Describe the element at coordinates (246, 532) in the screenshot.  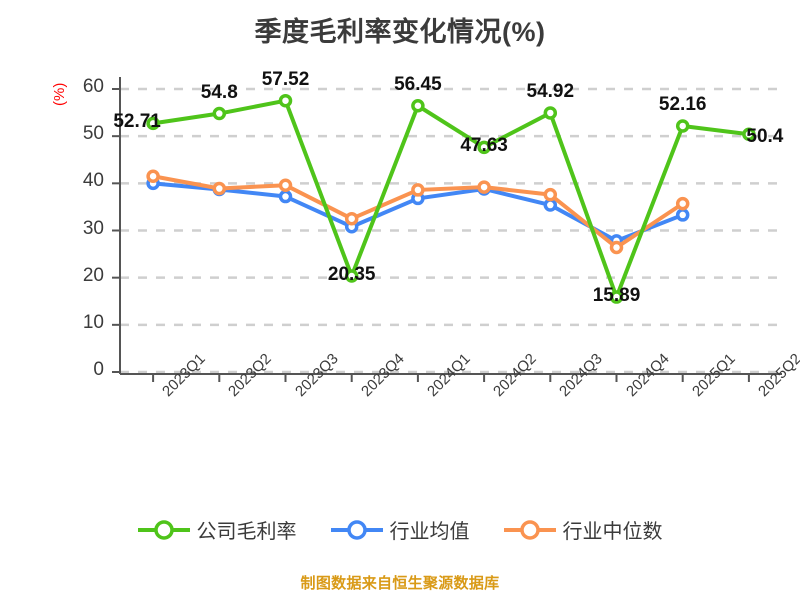
I see `legend-item-label: 公司毛利率` at that location.